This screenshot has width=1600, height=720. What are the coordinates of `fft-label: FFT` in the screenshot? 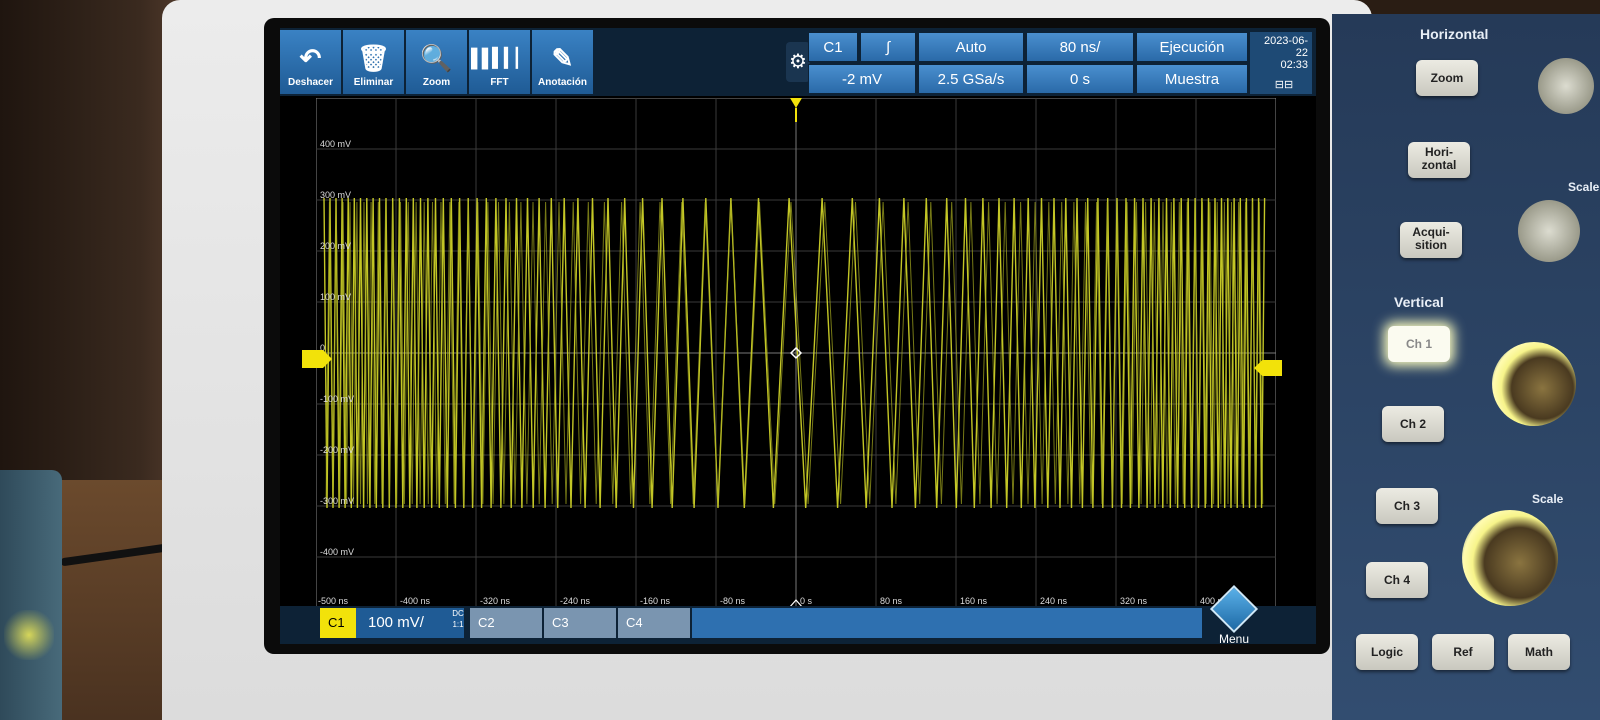 It's located at (499, 82).